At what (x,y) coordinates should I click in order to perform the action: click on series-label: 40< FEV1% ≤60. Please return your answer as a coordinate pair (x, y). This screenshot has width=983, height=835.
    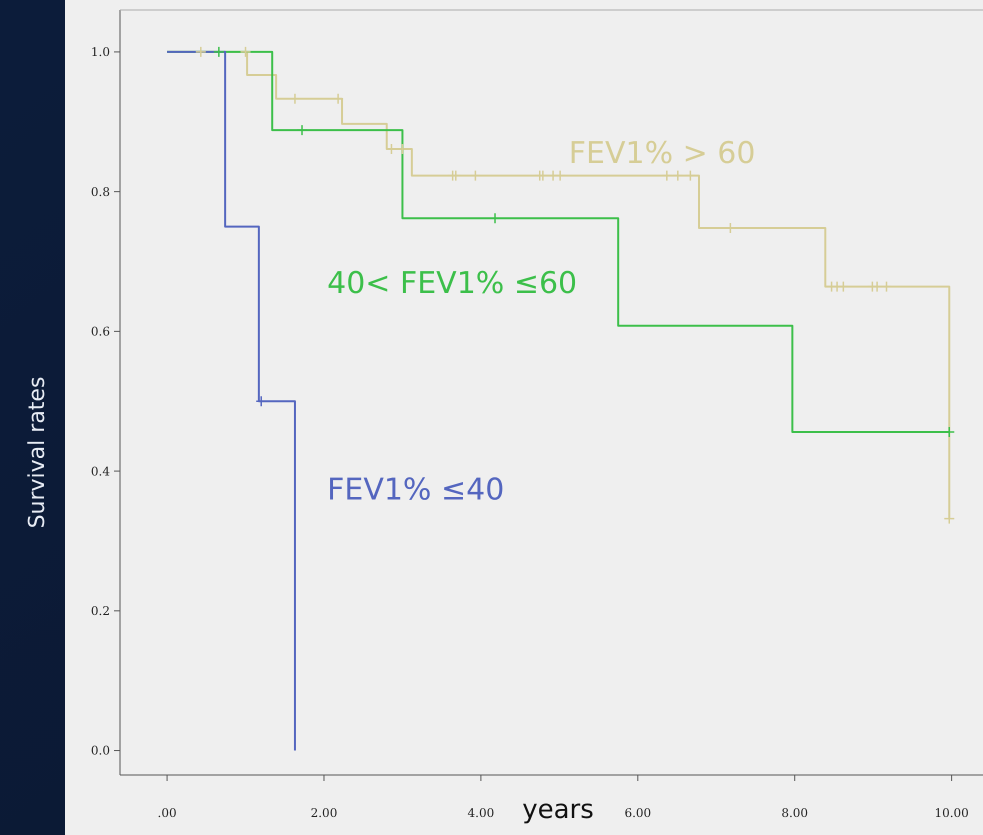
    Looking at the image, I should click on (452, 284).